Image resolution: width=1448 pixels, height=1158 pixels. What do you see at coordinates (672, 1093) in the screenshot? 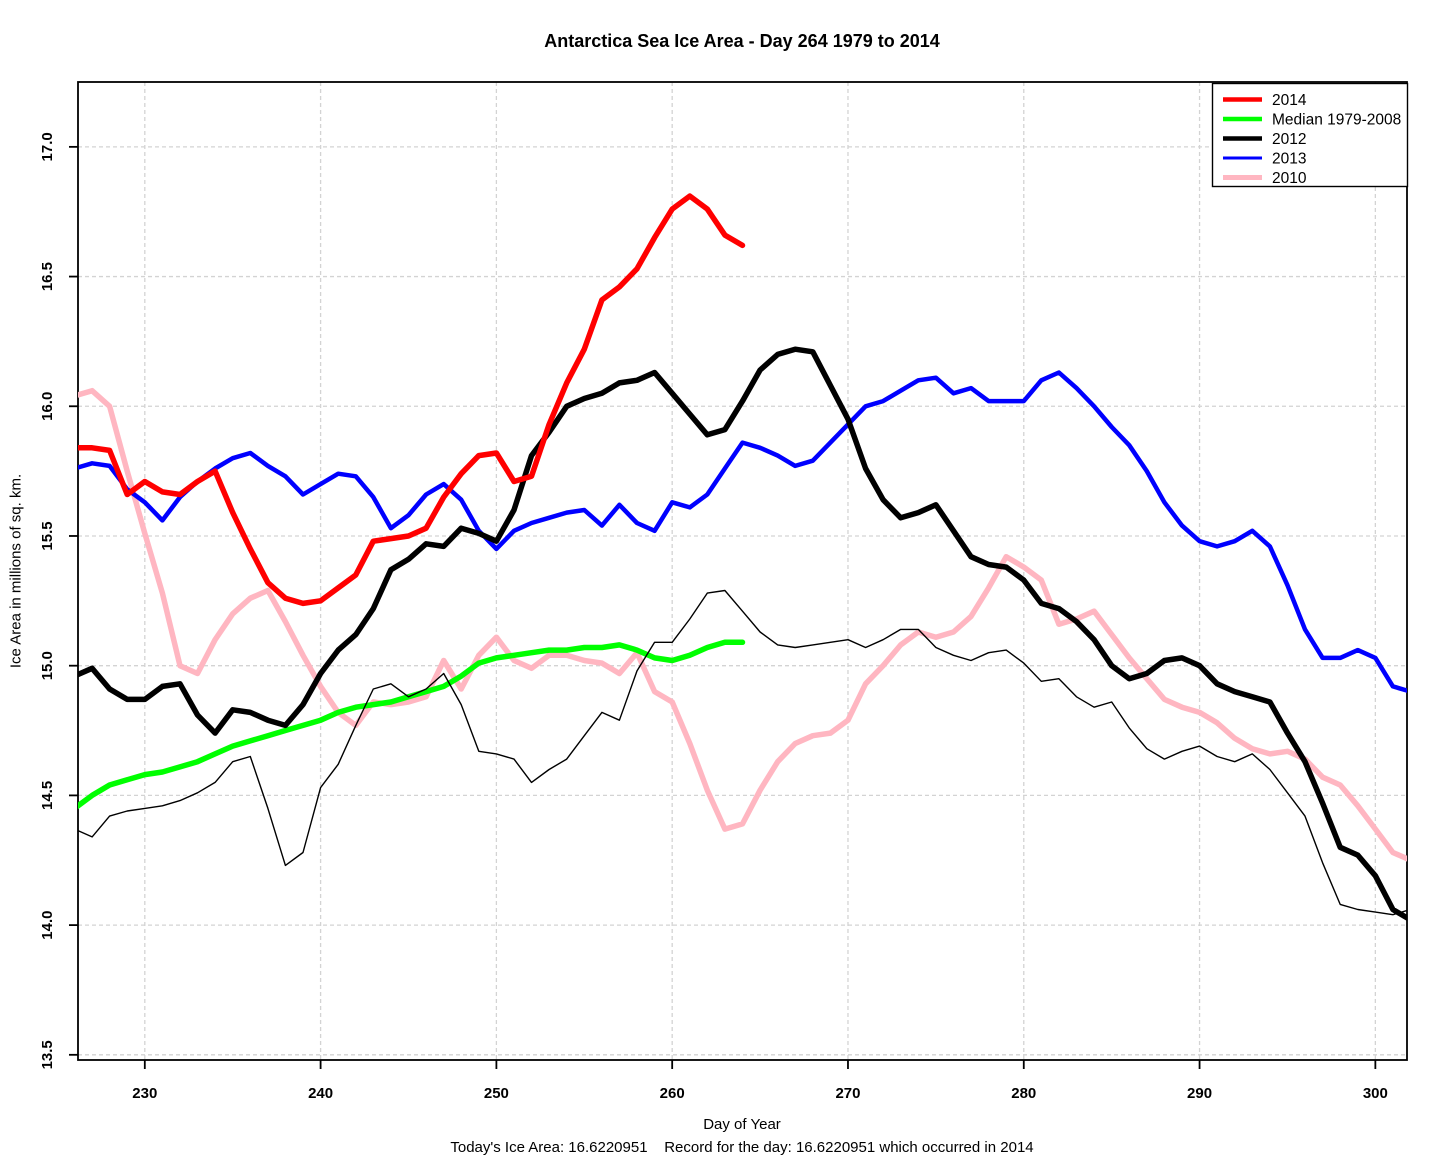
I see `x-tick-label: 260` at bounding box center [672, 1093].